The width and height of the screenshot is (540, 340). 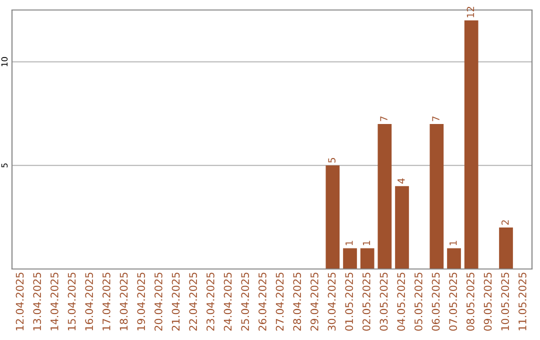 What do you see at coordinates (314, 301) in the screenshot?
I see `x-tick-label: 29.04.2025` at bounding box center [314, 301].